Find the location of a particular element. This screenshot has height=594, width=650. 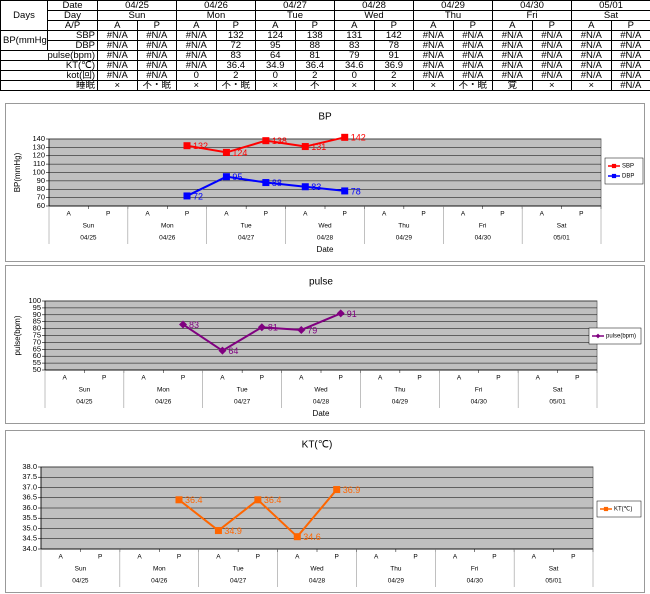

data-label: 83 is located at coordinates (316, 187).